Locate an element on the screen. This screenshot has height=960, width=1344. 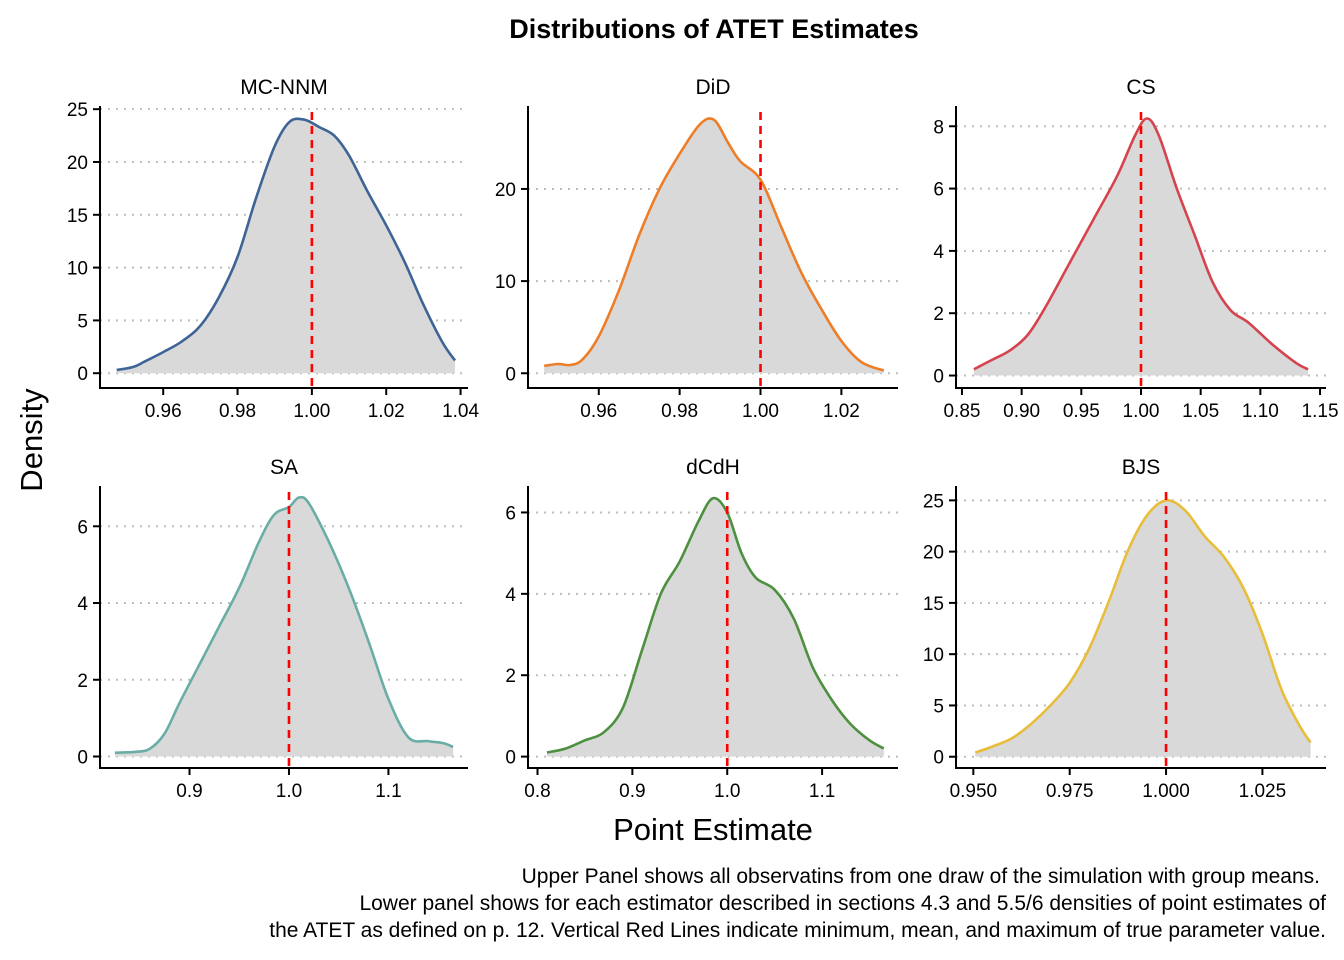
density-line-bjs is located at coordinates (1143, 626).